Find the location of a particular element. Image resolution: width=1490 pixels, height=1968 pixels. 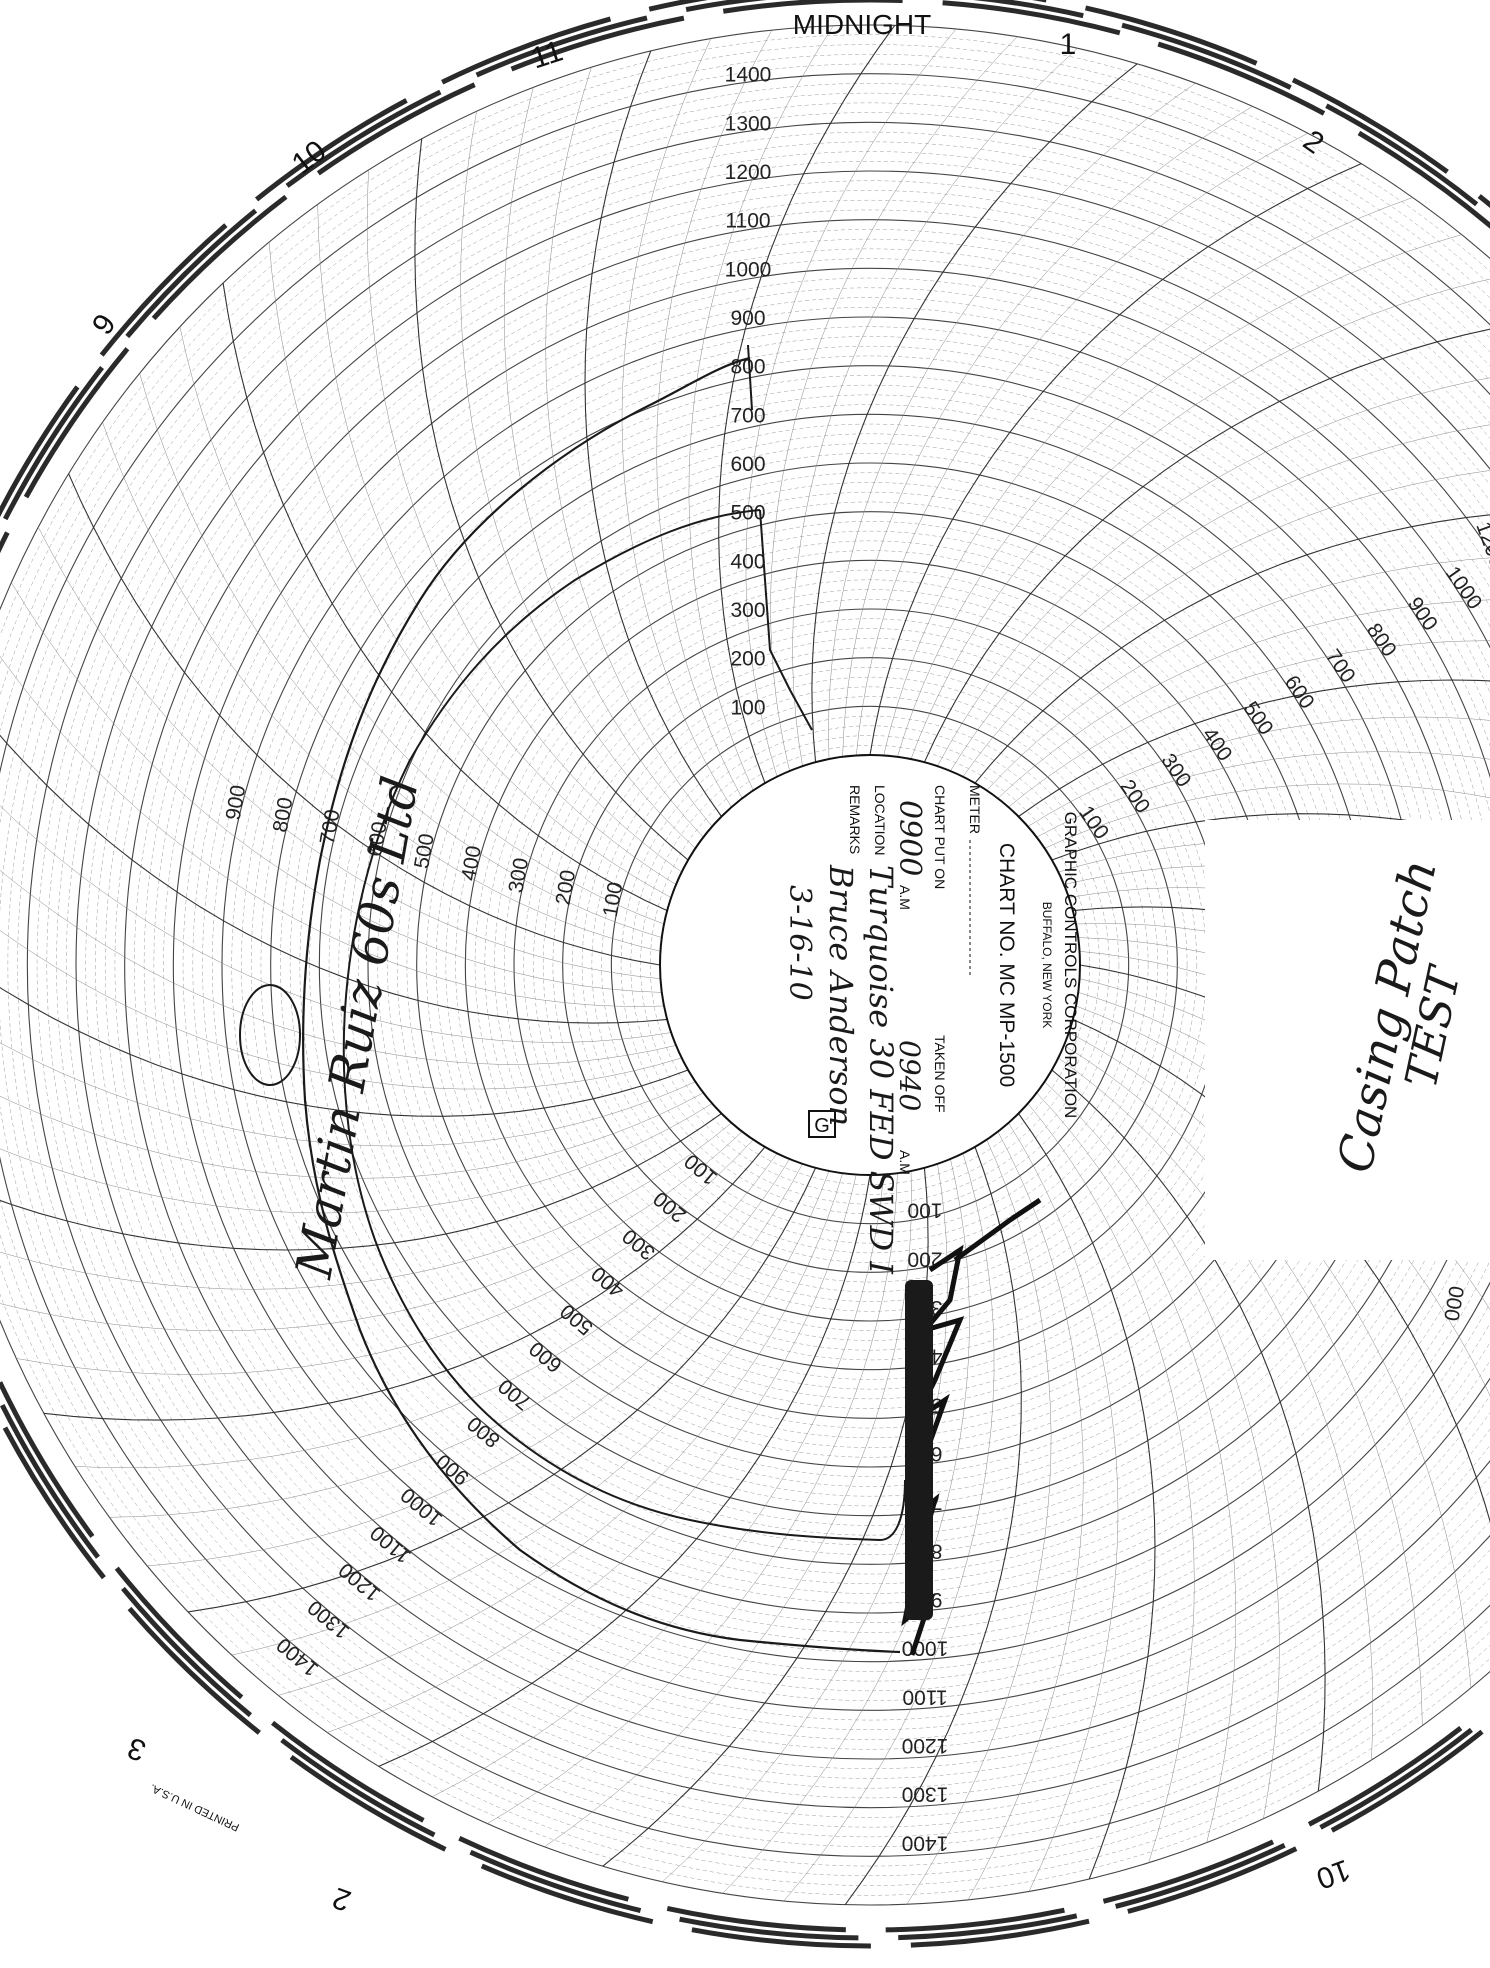

scale-label-diagonal: 700 is located at coordinates (515, 1394).